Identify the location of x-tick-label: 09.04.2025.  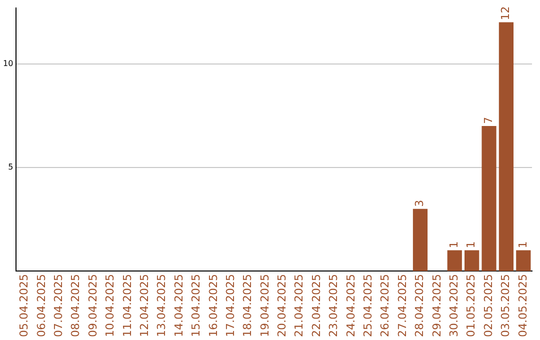
(93, 306).